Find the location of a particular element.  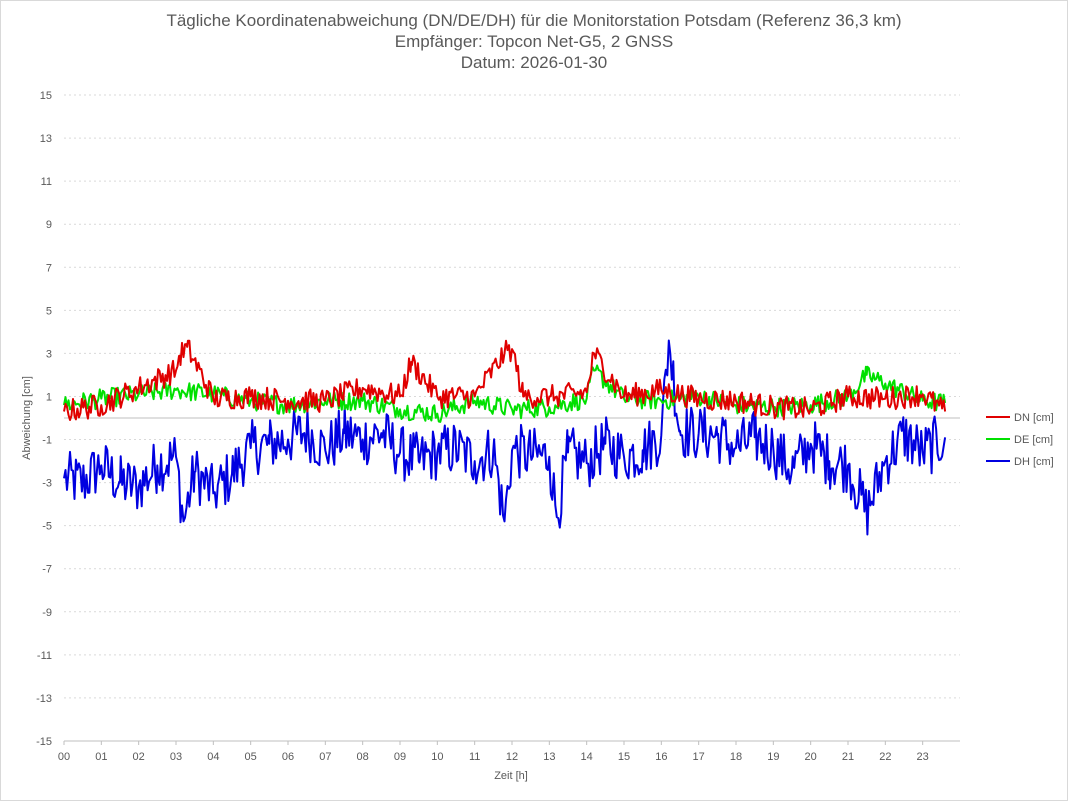

legend: DN [cm] DE [cm] DH [cm] is located at coordinates (1020, 440).